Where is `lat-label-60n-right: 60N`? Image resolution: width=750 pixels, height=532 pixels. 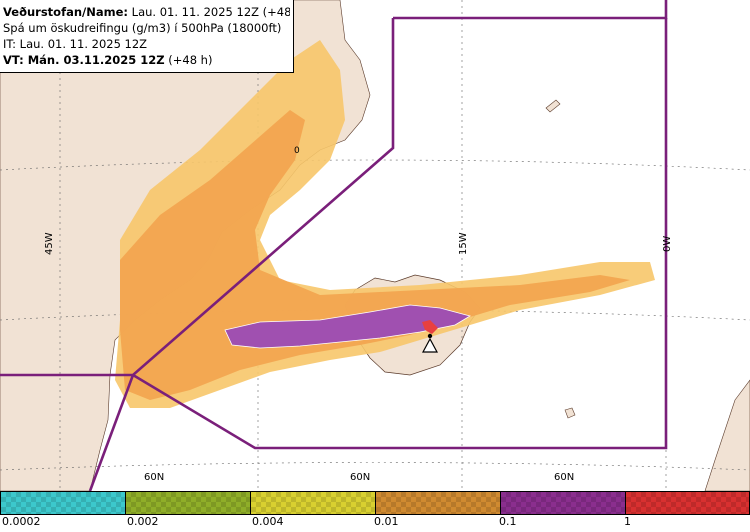 lat-label-60n-right: 60N is located at coordinates (564, 477).